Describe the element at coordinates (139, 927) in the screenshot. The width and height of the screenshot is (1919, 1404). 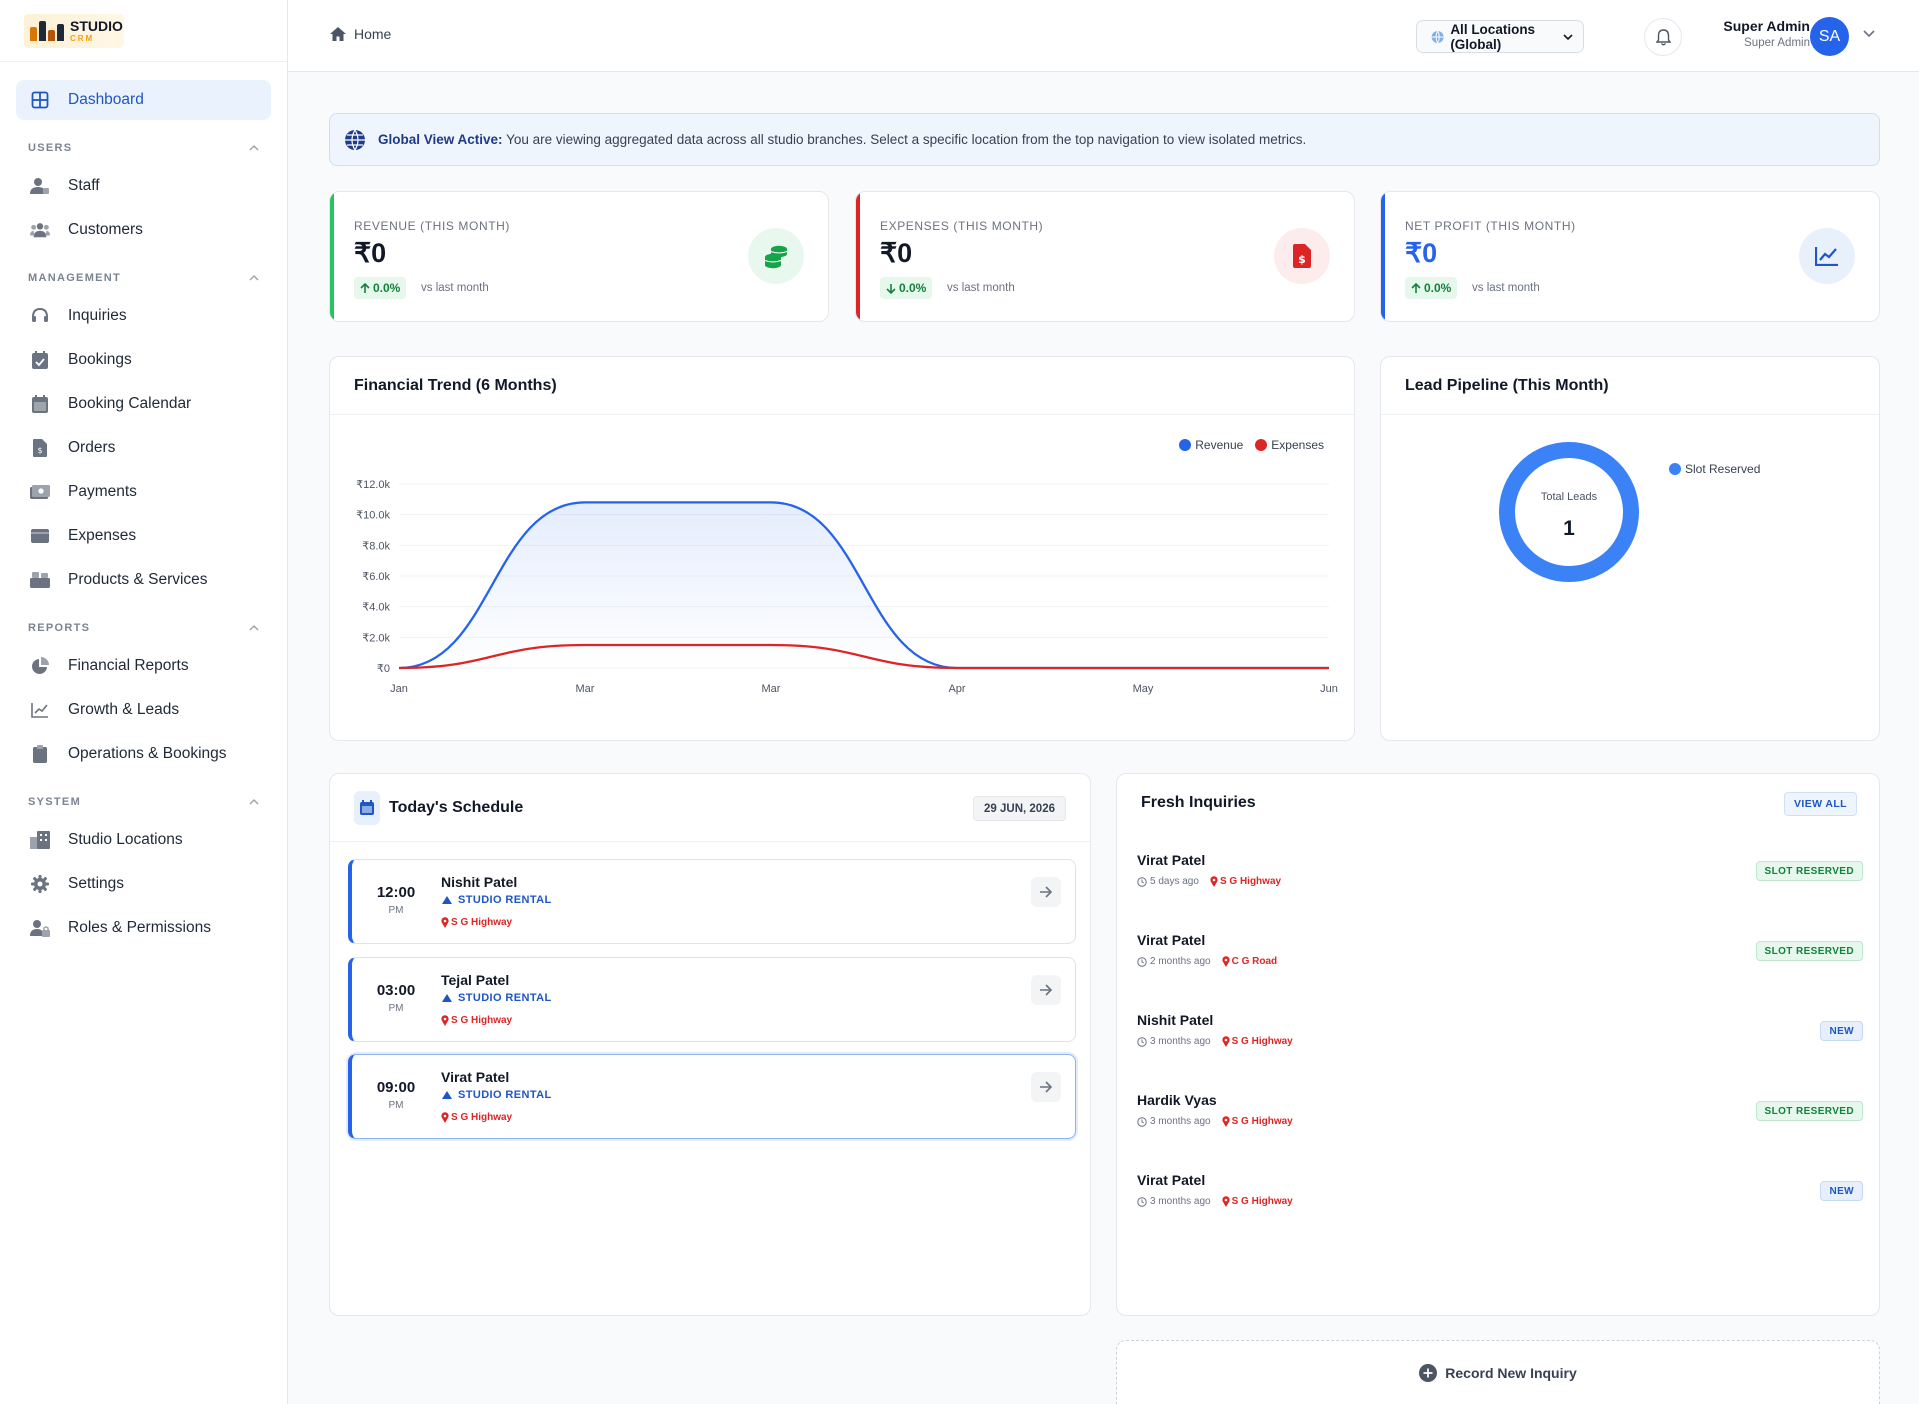
I see `sidebar-item-label: Roles & Permissions` at that location.